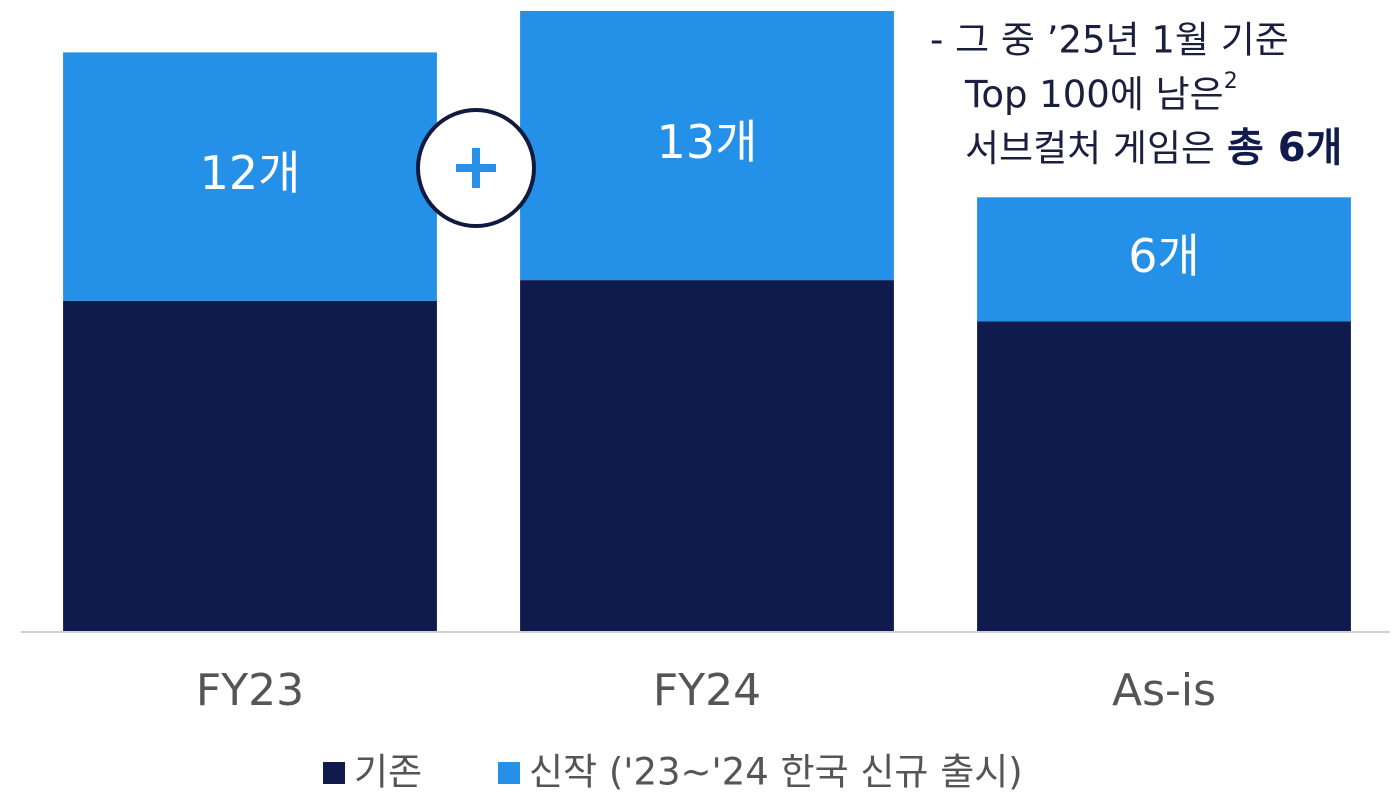 This screenshot has height=794, width=1398. Describe the element at coordinates (1094, 94) in the screenshot. I see `annotation-text: Top 100에 남은` at that location.